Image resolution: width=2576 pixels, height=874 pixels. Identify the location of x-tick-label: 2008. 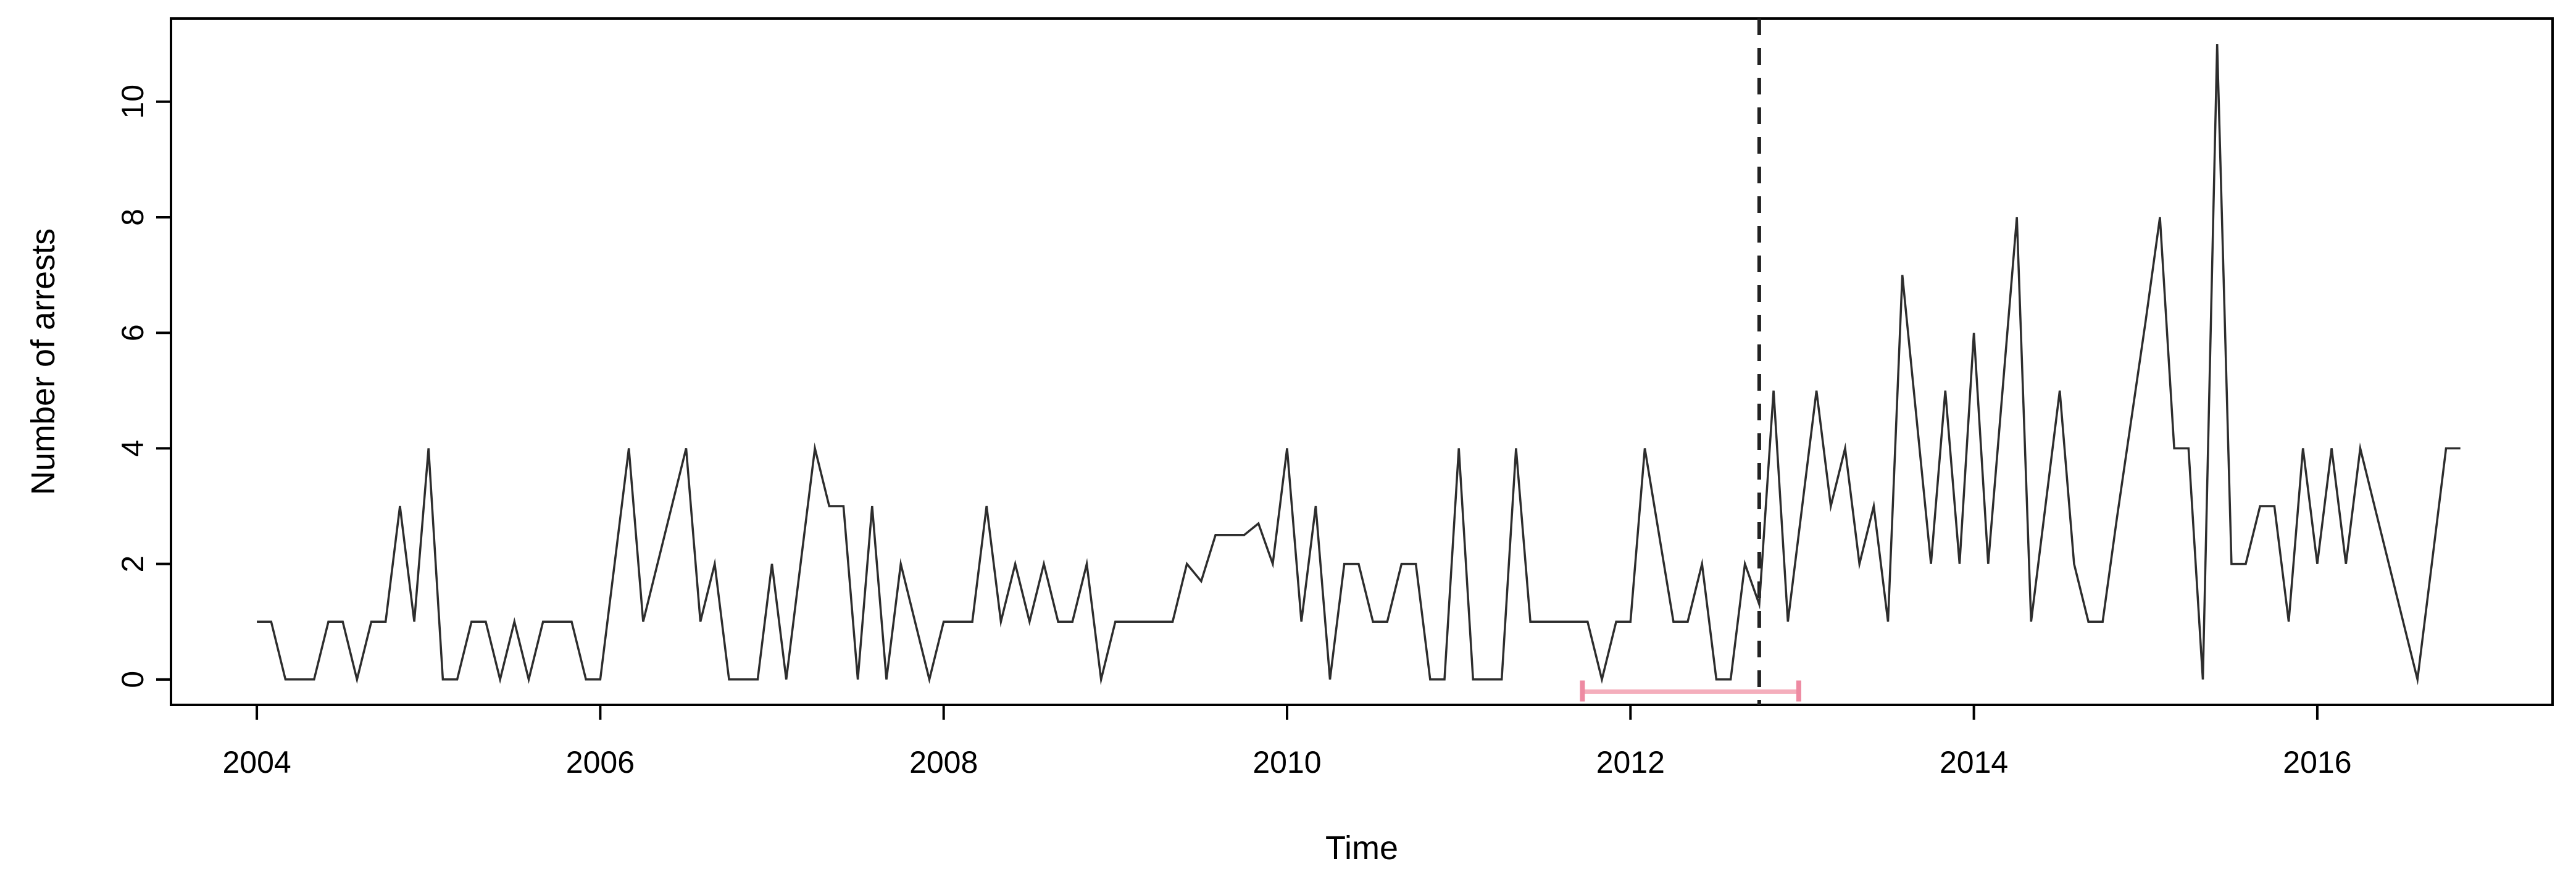
(943, 762).